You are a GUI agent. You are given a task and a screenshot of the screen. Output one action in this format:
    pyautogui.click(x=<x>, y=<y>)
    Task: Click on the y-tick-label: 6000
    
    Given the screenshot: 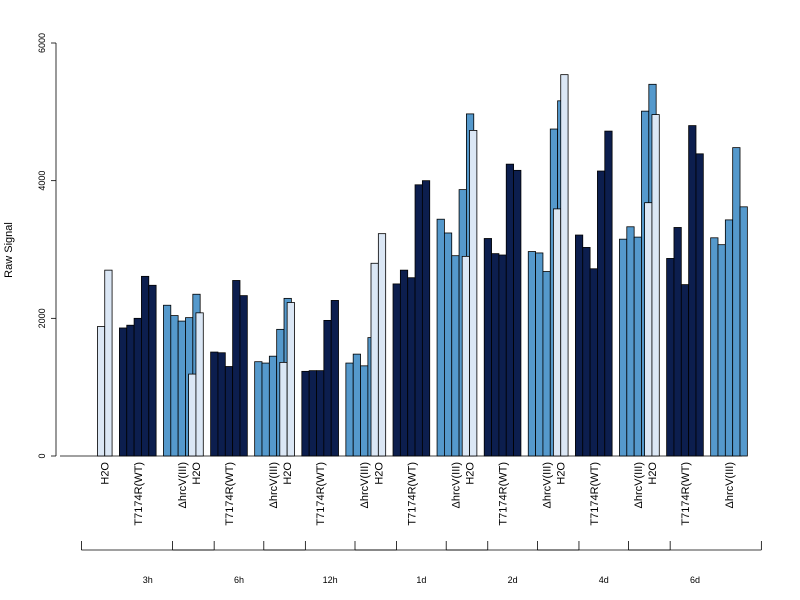 What is the action you would take?
    pyautogui.click(x=42, y=43)
    